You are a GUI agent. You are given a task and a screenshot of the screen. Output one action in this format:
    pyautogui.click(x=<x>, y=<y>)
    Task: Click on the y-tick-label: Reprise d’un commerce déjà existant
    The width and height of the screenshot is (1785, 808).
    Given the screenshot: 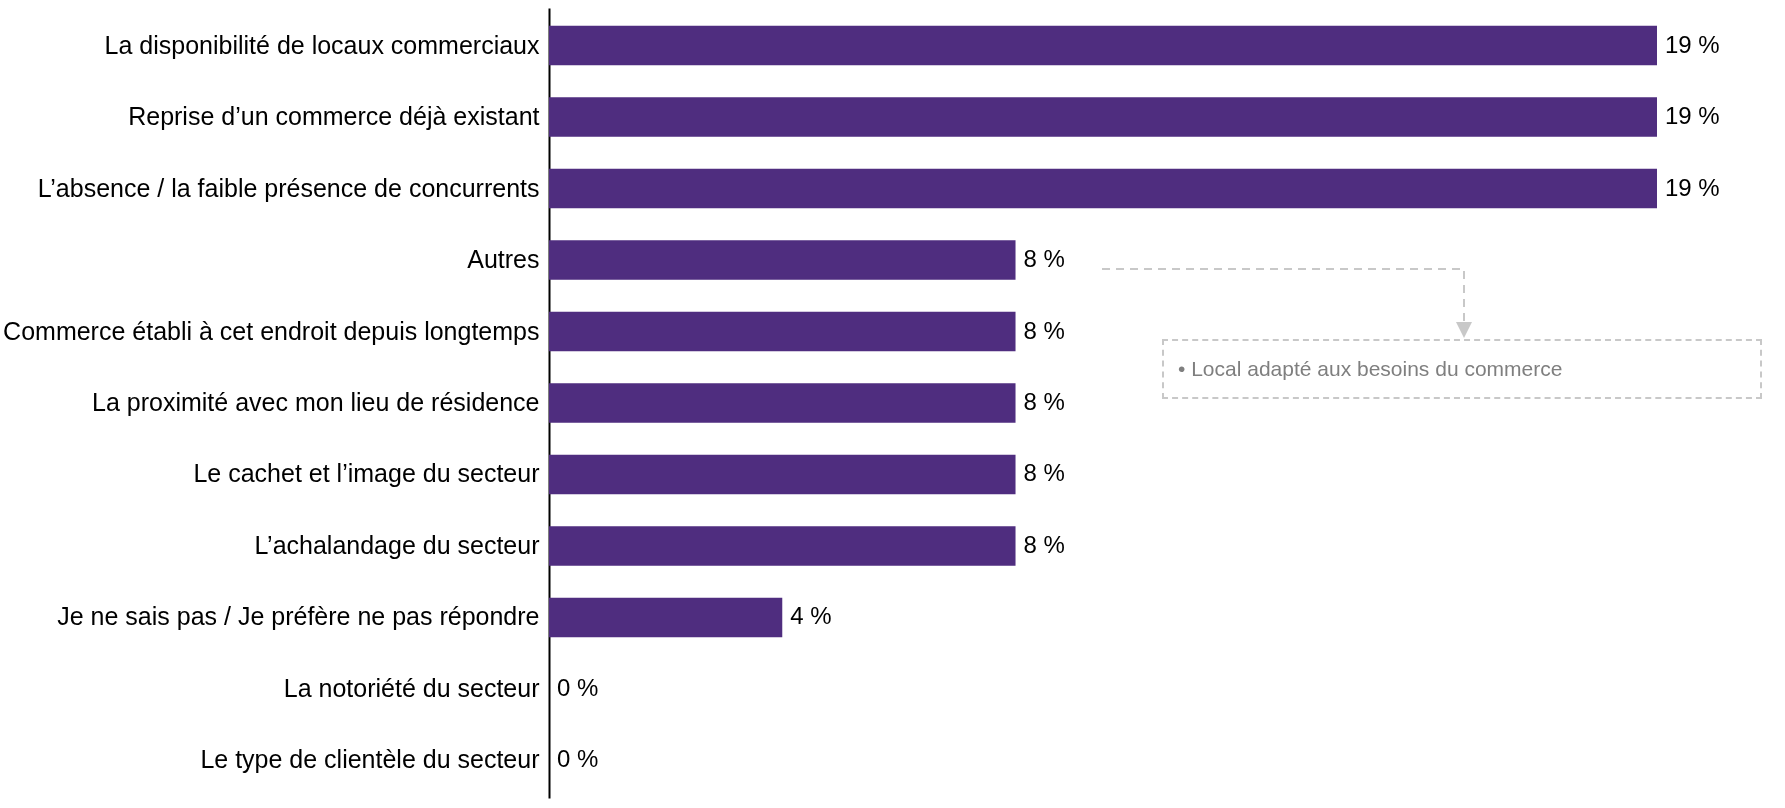 What is the action you would take?
    pyautogui.click(x=334, y=116)
    